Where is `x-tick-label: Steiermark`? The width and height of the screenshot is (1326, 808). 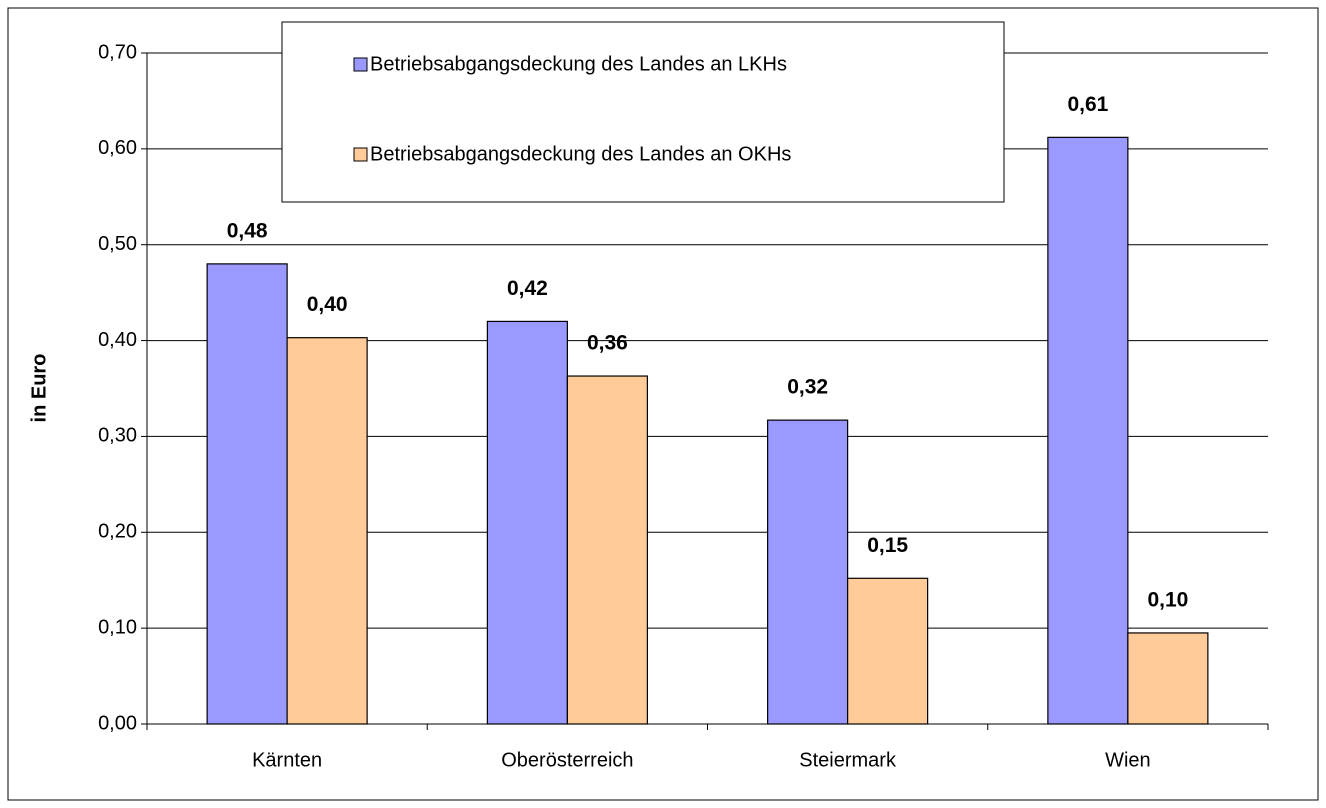 x-tick-label: Steiermark is located at coordinates (848, 760).